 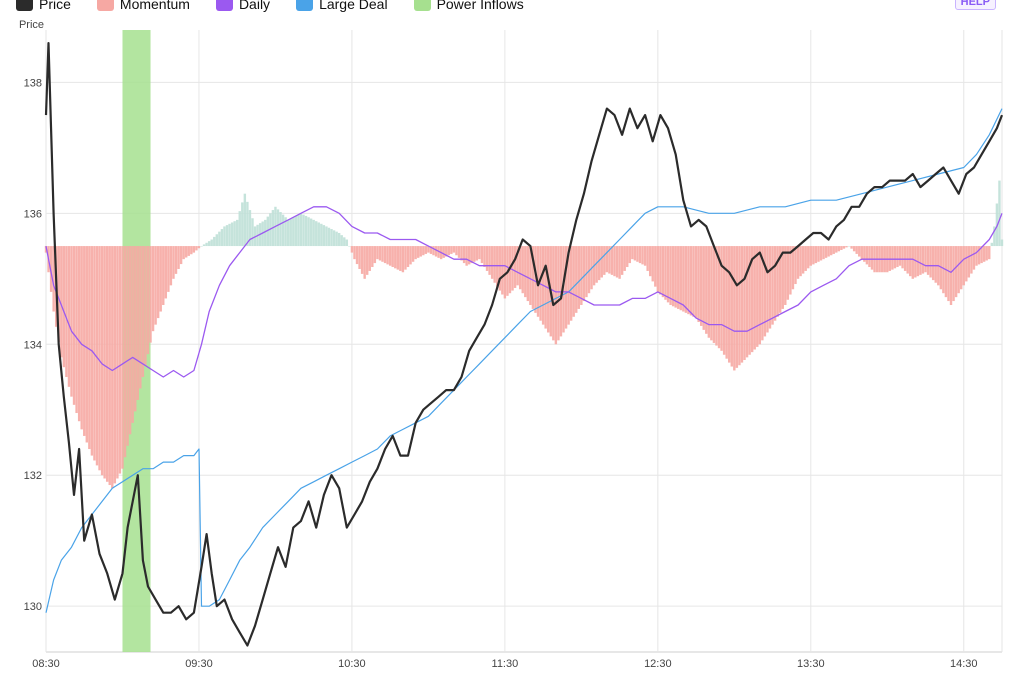 What do you see at coordinates (33, 607) in the screenshot?
I see `y-tick-label: 130` at bounding box center [33, 607].